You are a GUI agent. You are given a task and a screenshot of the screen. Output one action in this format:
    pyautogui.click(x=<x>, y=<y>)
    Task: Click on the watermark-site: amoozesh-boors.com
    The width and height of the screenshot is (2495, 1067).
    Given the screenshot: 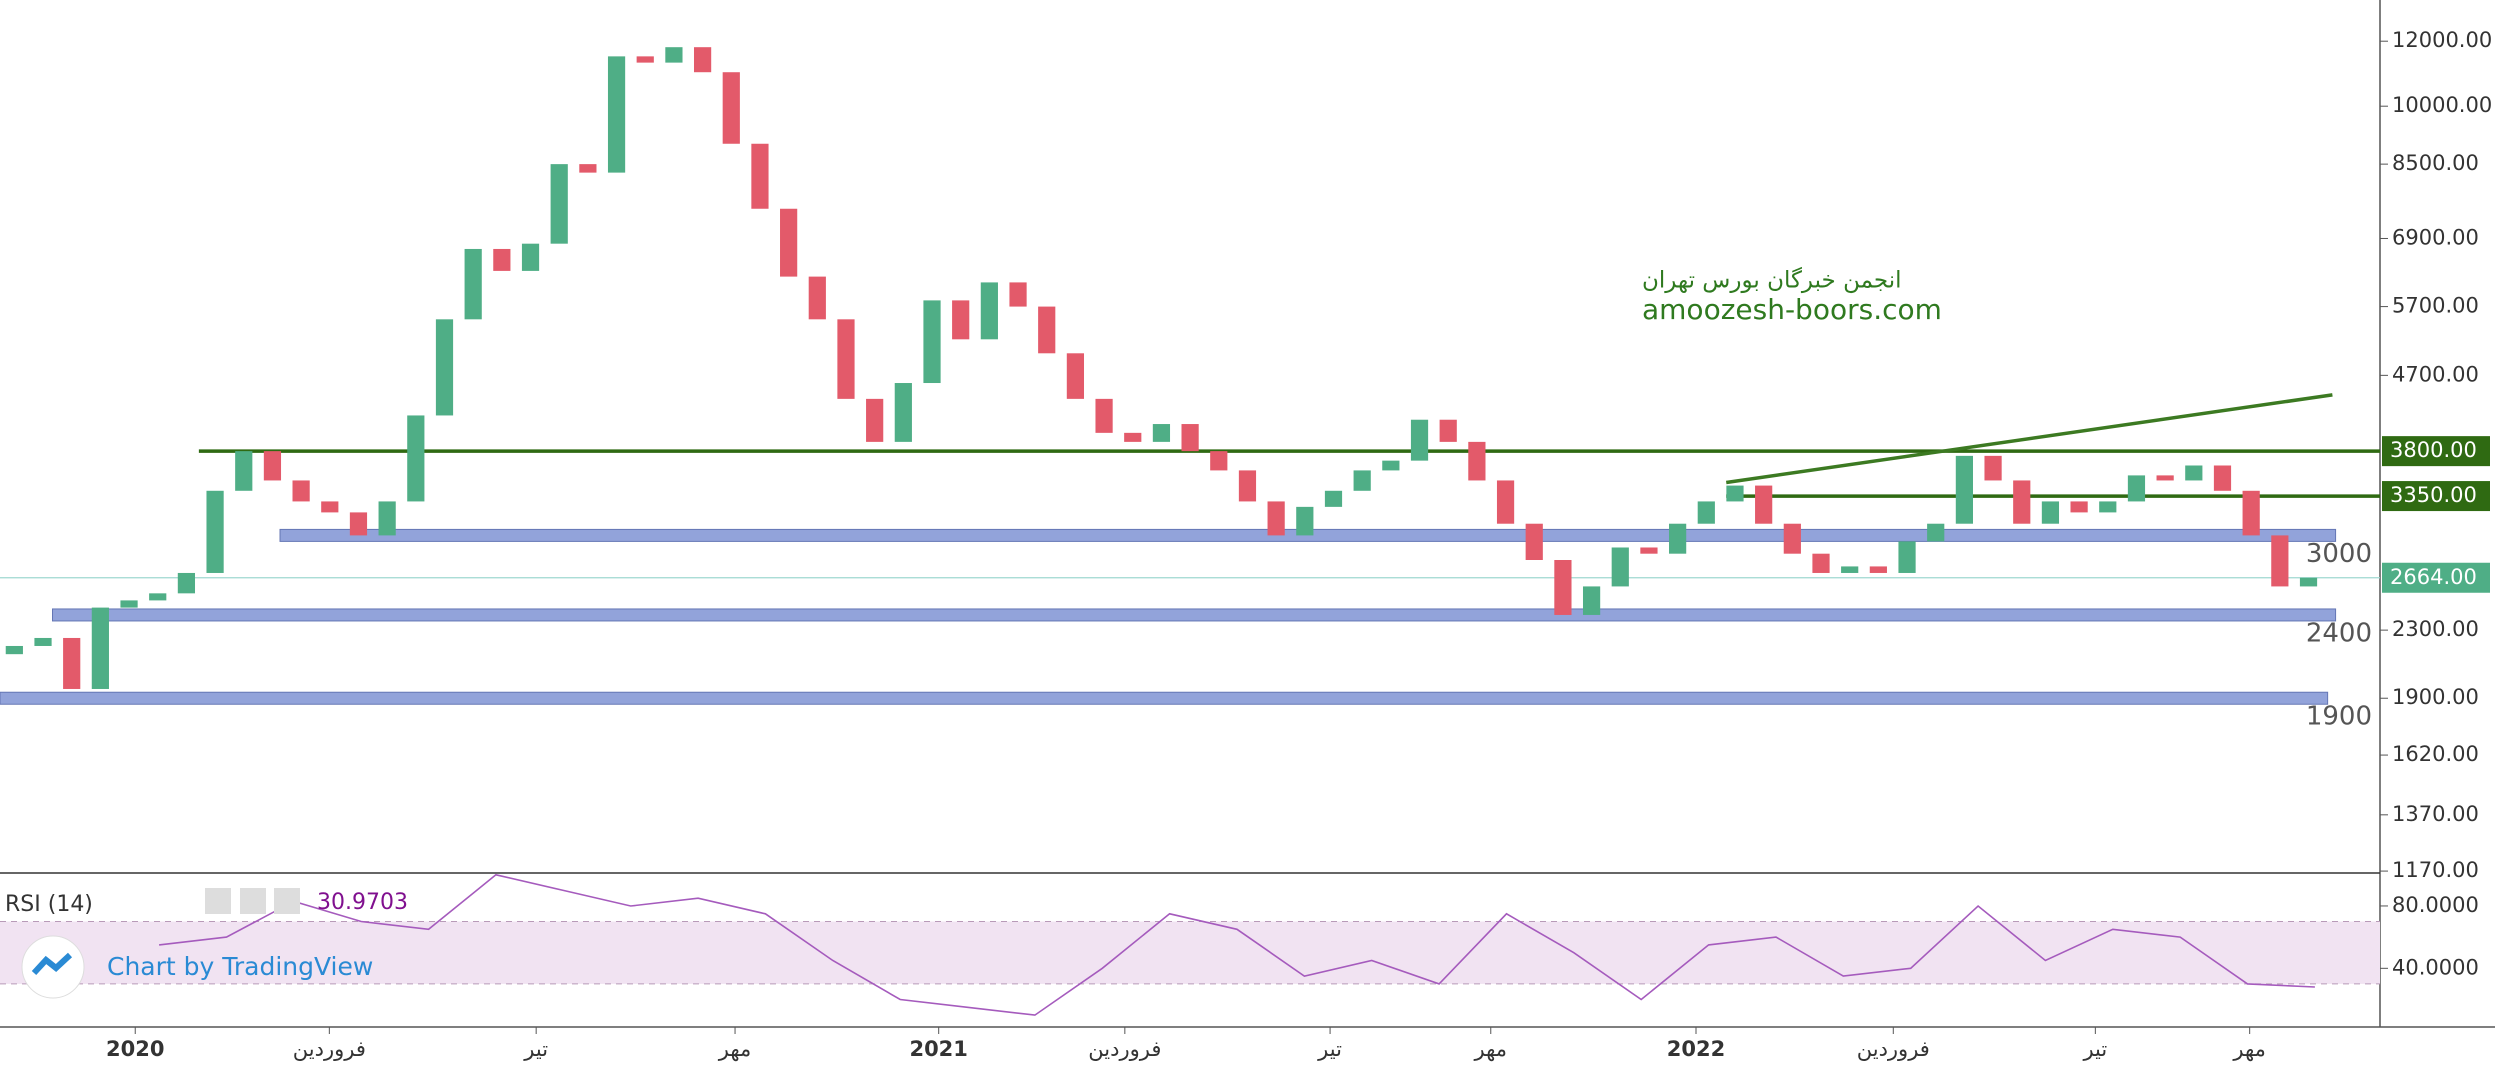 What is the action you would take?
    pyautogui.click(x=1792, y=309)
    